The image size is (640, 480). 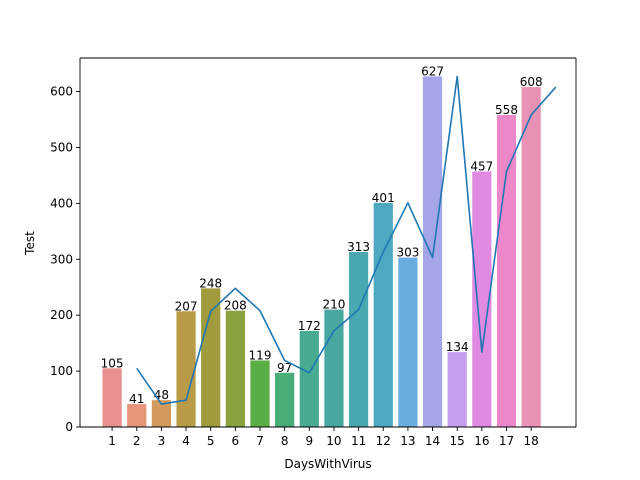 What do you see at coordinates (284, 368) in the screenshot?
I see `bar-label-8: 97` at bounding box center [284, 368].